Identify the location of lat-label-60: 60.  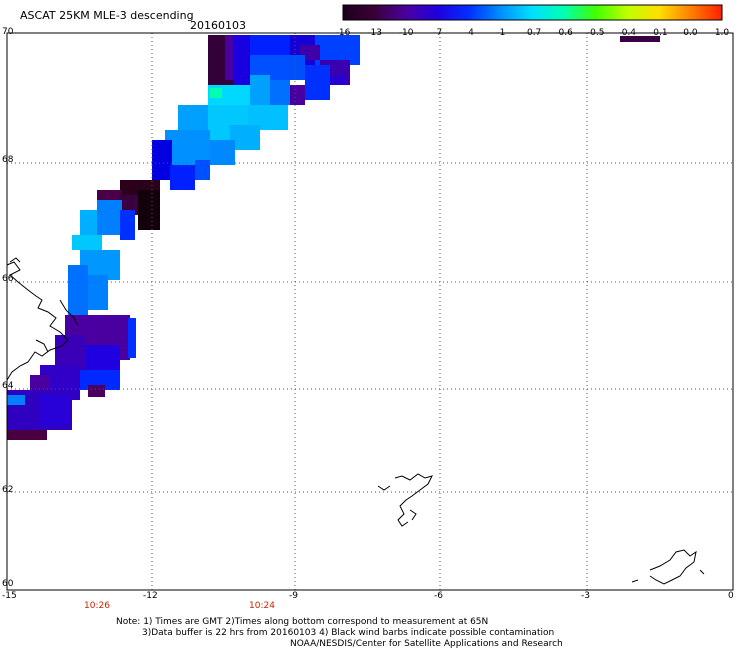
(8, 584).